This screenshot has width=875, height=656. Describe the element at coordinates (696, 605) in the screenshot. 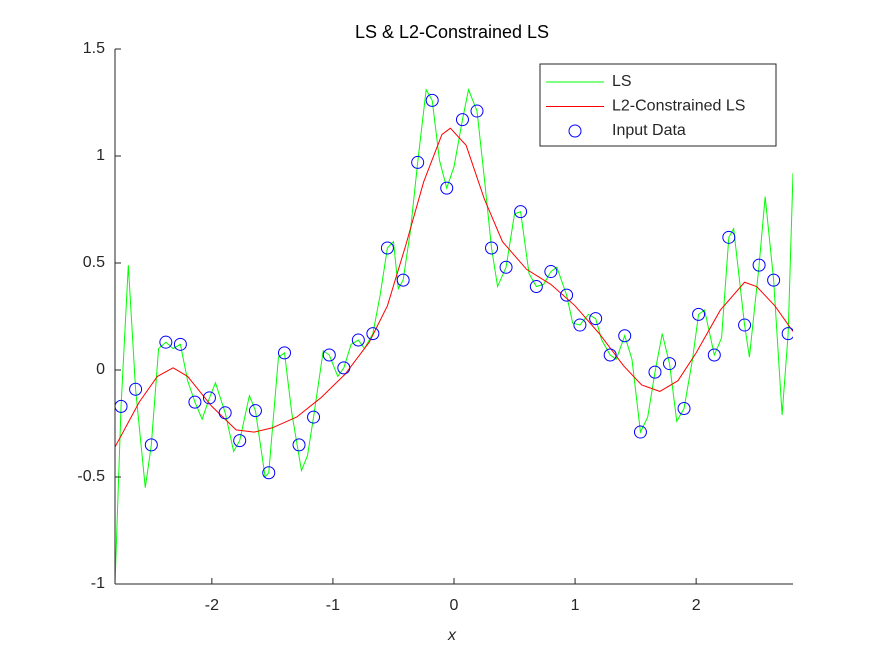

I see `x-tick-label: 2` at that location.